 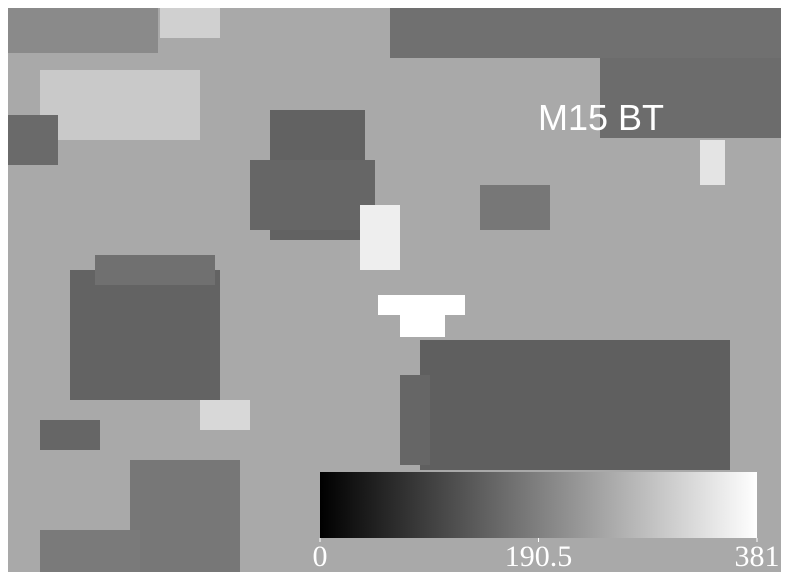 I want to click on tick-label: 190.5, so click(x=539, y=556).